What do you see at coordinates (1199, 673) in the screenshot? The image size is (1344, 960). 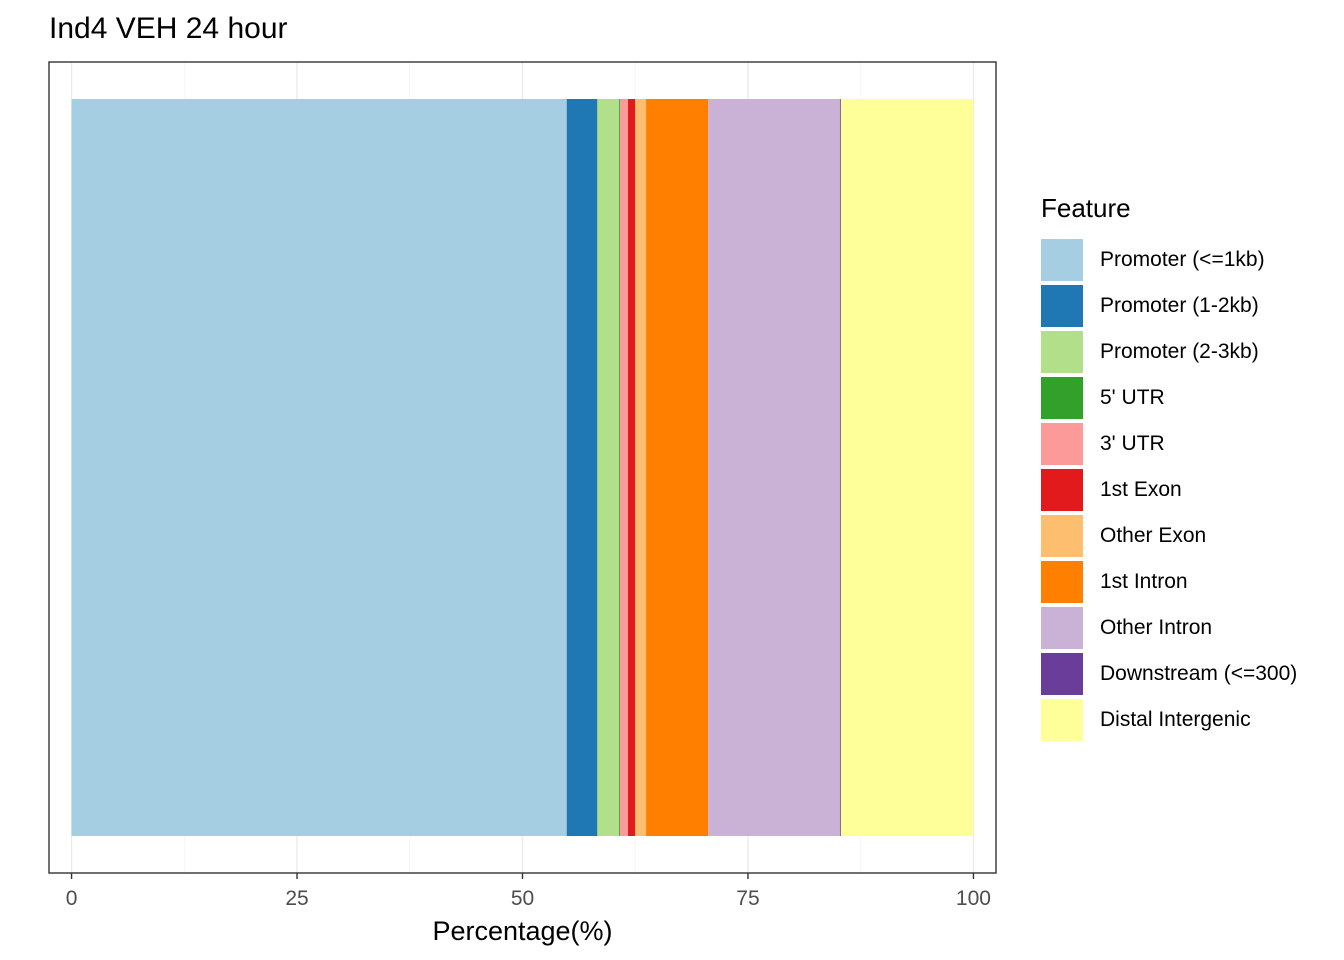 I see `legend-label: Downstream (<=300)` at bounding box center [1199, 673].